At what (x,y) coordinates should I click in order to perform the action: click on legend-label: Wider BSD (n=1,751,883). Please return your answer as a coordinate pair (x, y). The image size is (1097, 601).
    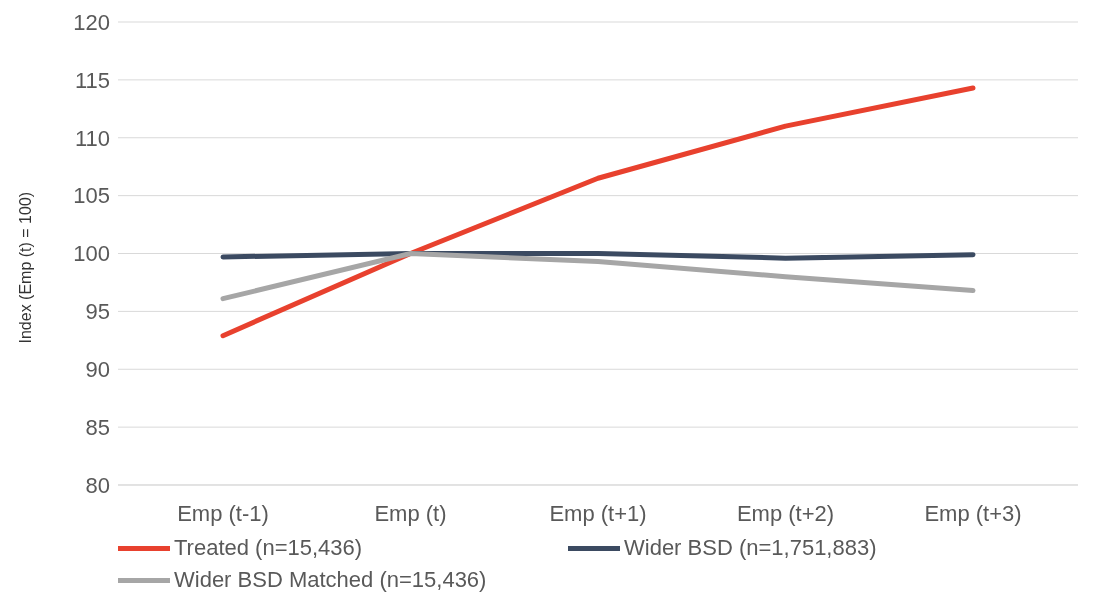
    Looking at the image, I should click on (750, 548).